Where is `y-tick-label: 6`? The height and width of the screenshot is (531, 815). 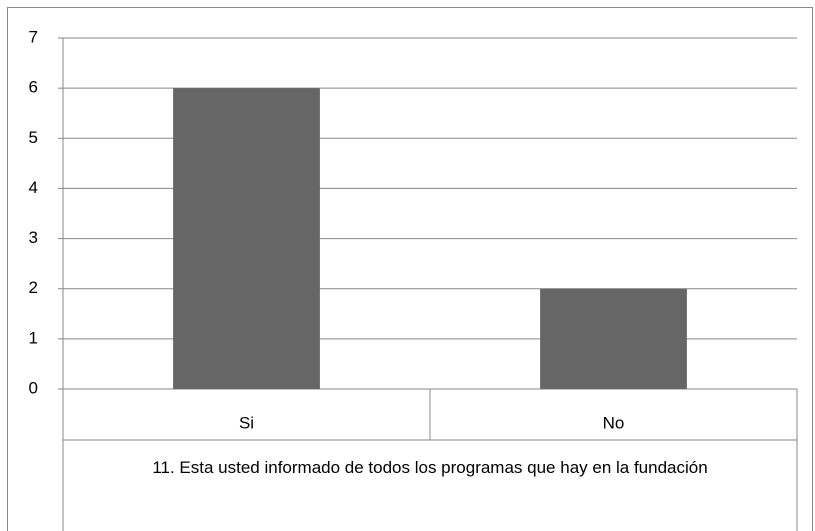 y-tick-label: 6 is located at coordinates (33, 87).